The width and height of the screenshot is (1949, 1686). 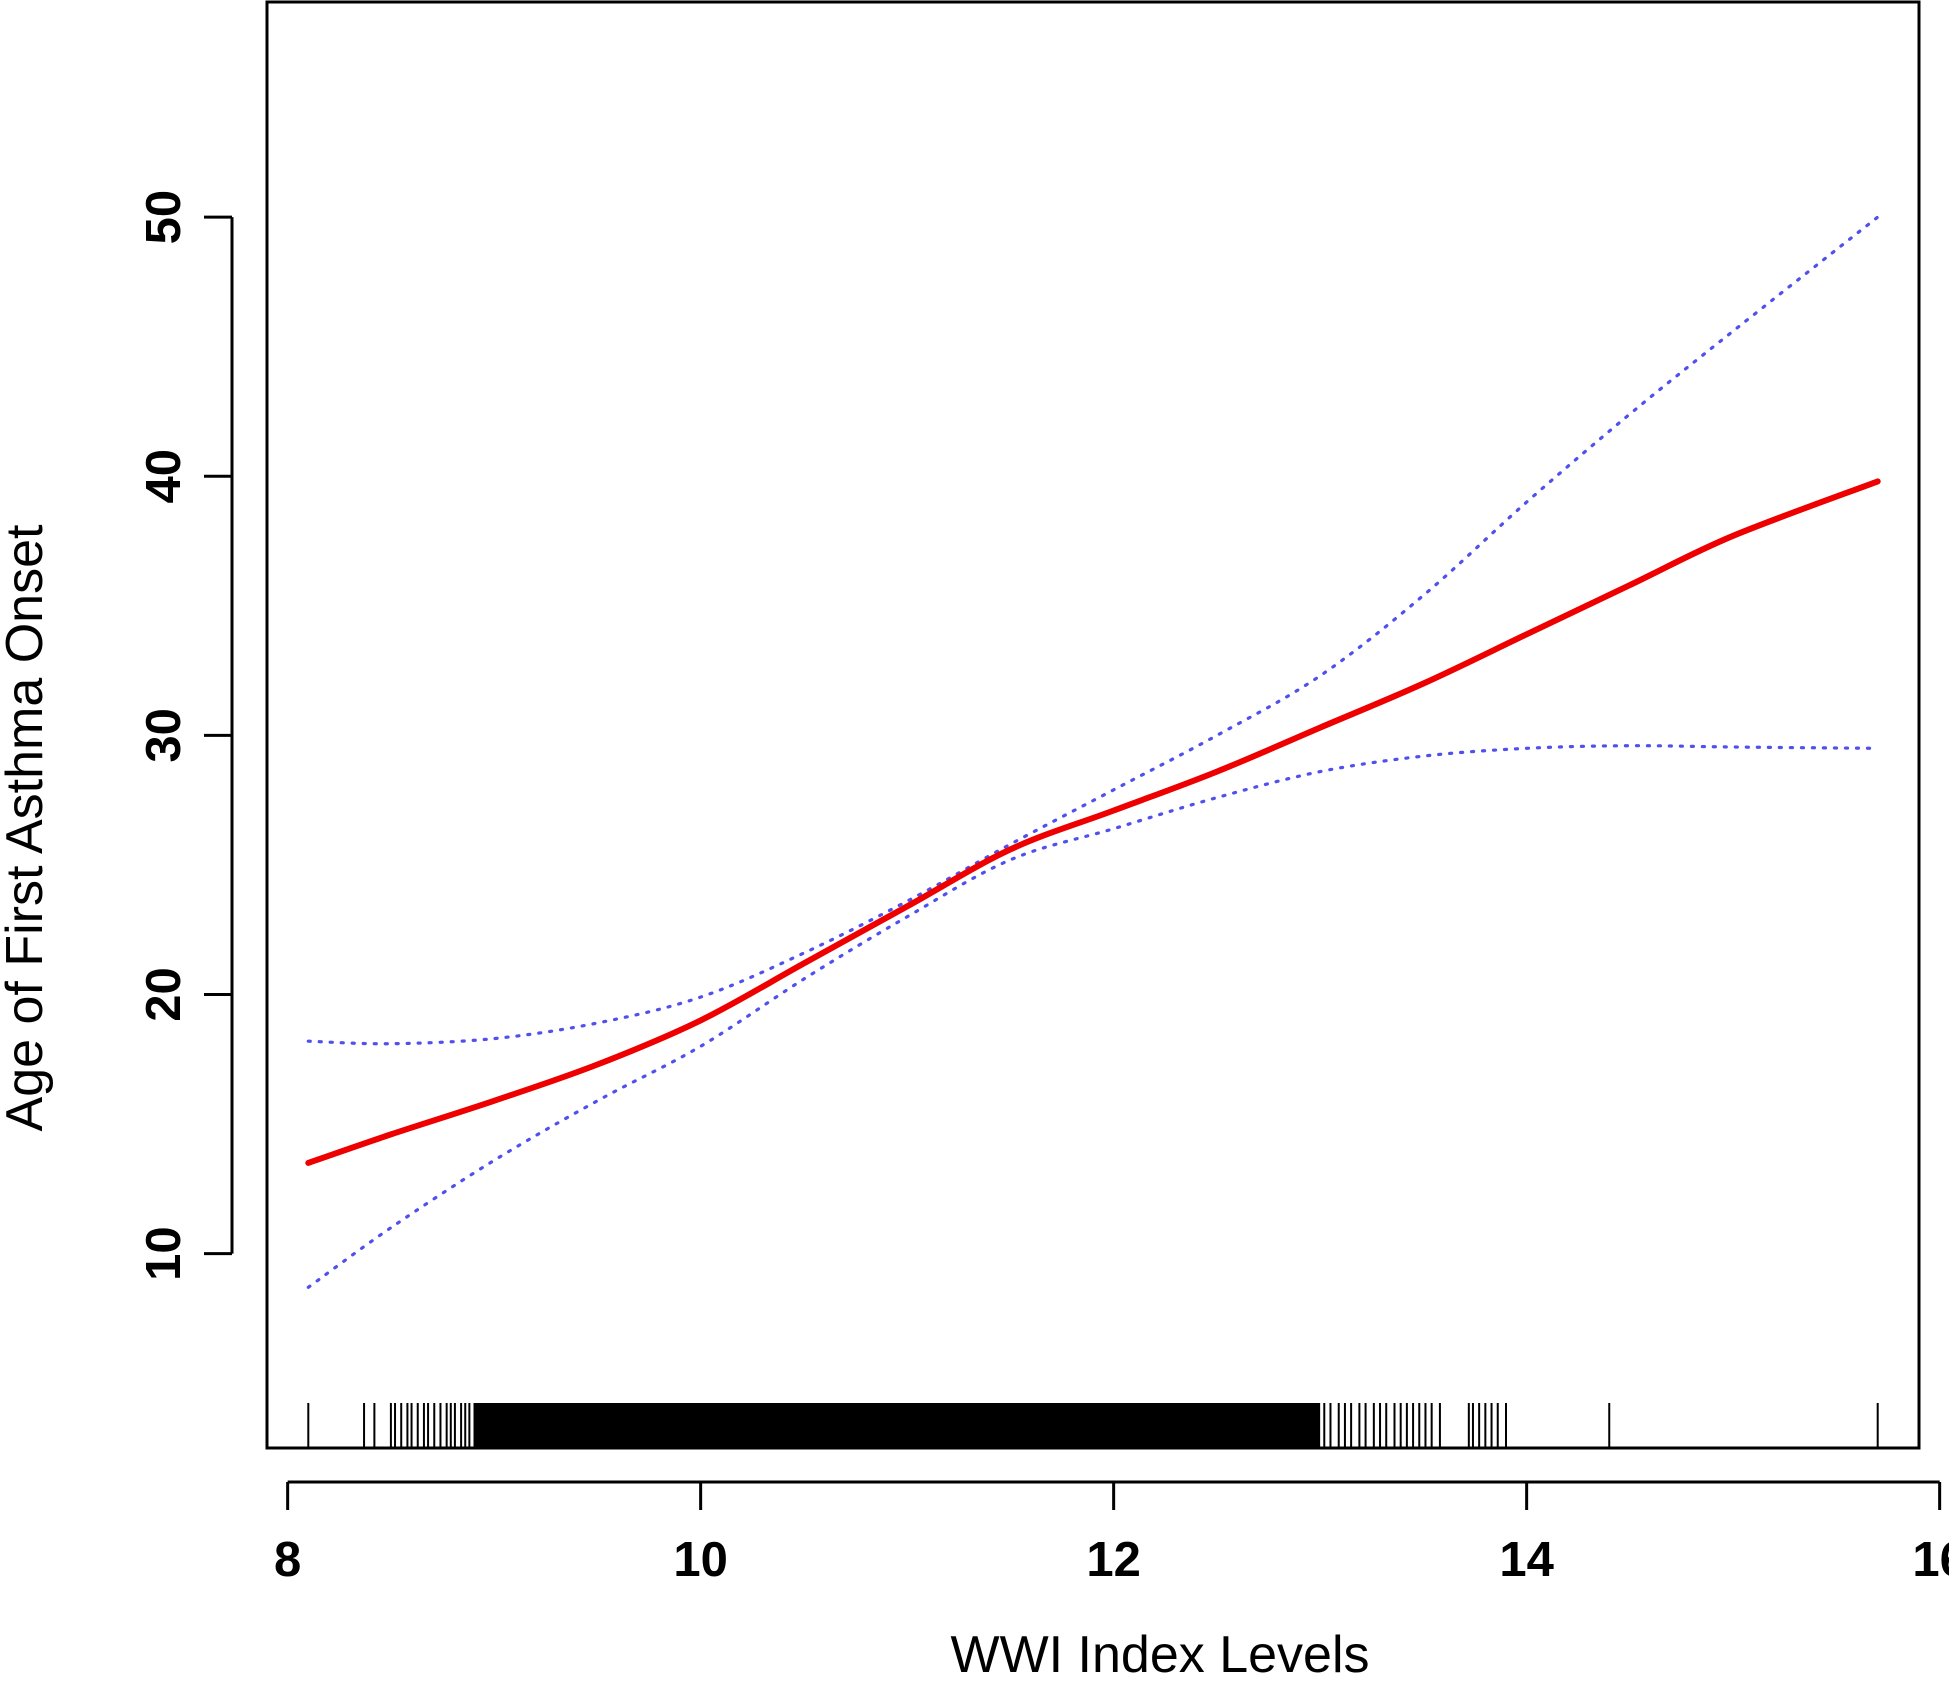 I want to click on y-tick-label: 40, so click(x=164, y=476).